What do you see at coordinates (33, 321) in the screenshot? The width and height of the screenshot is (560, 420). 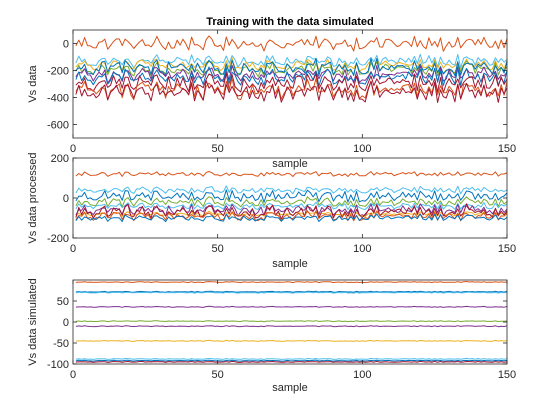 I see `subplot-3-ylabel: Vs data simulated` at bounding box center [33, 321].